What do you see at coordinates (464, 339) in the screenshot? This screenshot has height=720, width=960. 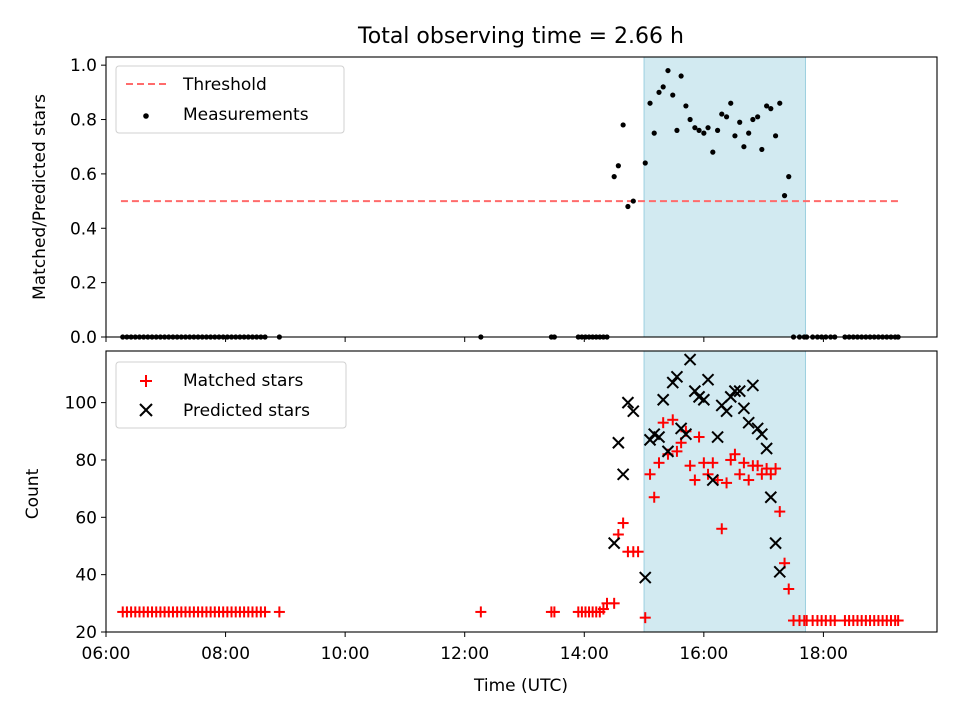 I see `top-x-ticks` at bounding box center [464, 339].